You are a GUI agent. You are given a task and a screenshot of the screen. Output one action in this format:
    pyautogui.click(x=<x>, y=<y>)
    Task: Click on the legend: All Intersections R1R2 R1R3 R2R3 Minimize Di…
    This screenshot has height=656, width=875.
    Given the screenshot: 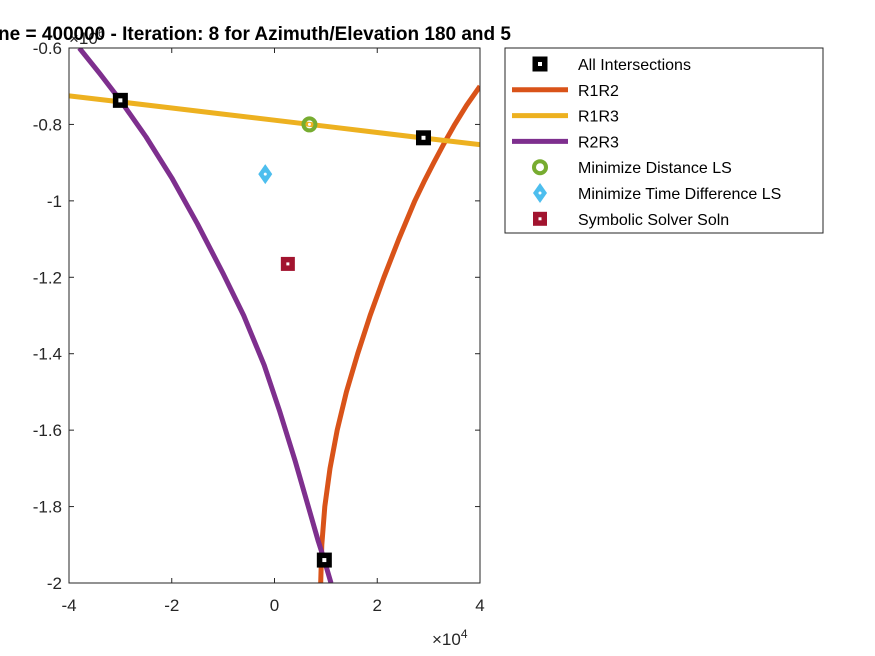 What is the action you would take?
    pyautogui.click(x=664, y=140)
    